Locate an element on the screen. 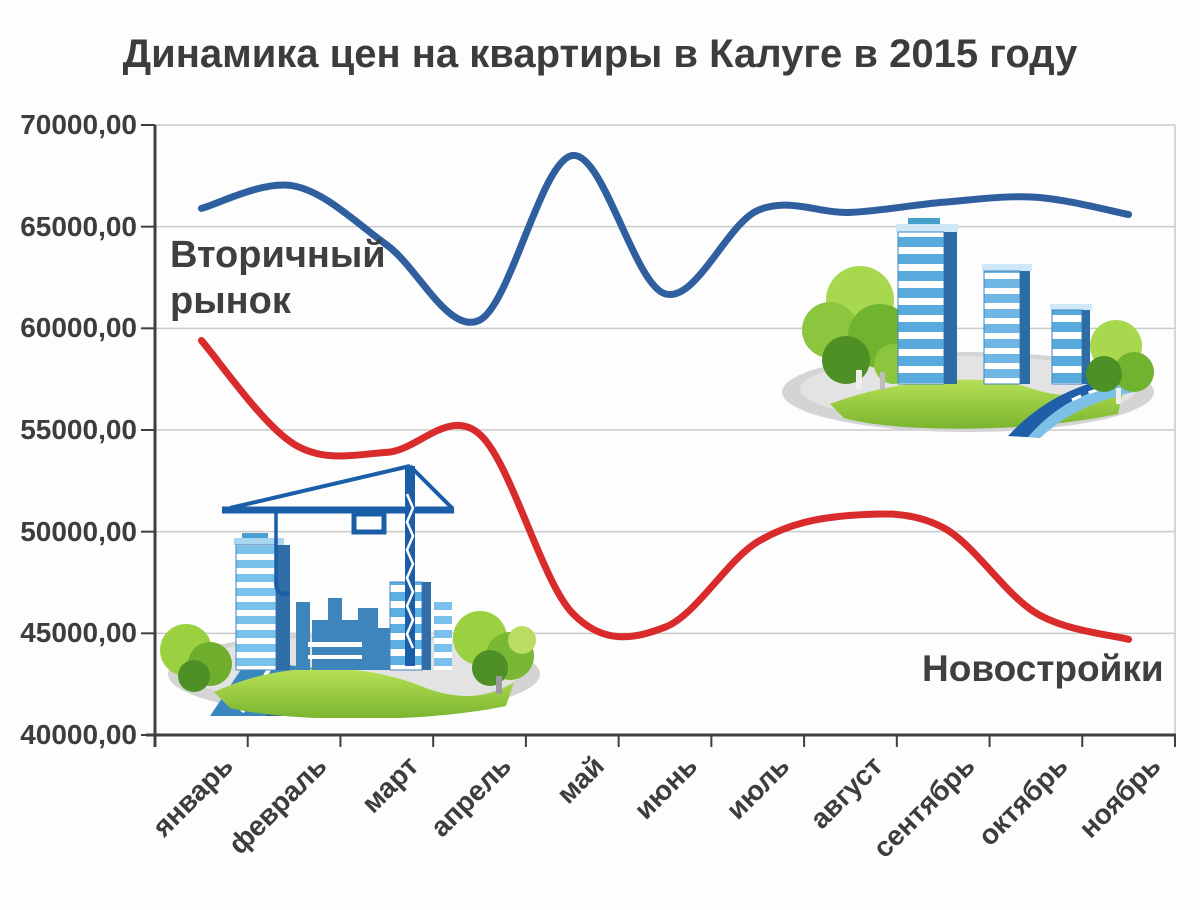 The width and height of the screenshot is (1200, 910). x-axis-label: июль is located at coordinates (758, 788).